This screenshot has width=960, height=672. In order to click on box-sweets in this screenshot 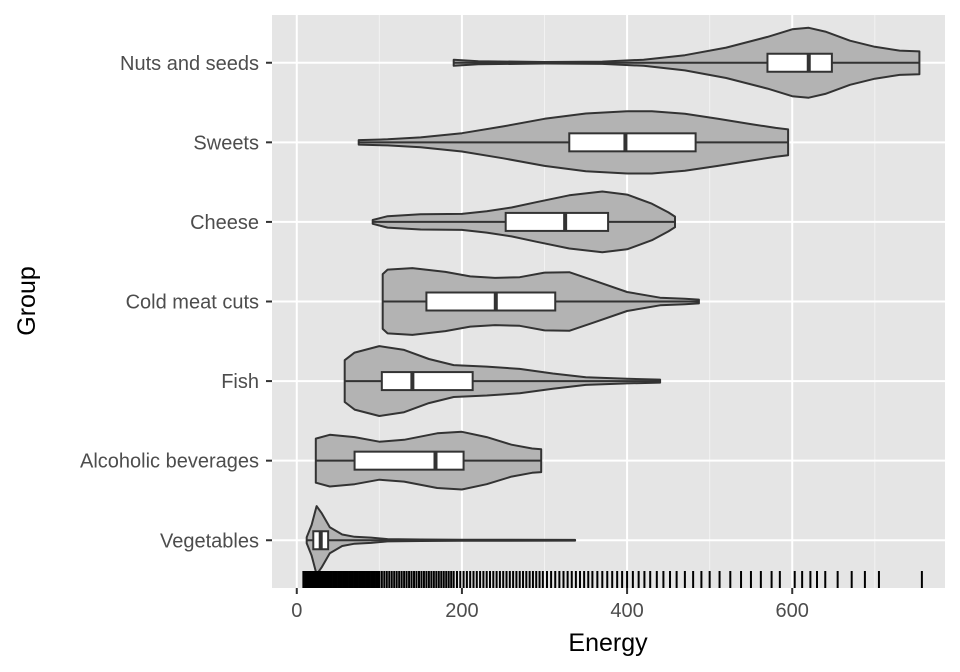, I will do `click(632, 142)`.